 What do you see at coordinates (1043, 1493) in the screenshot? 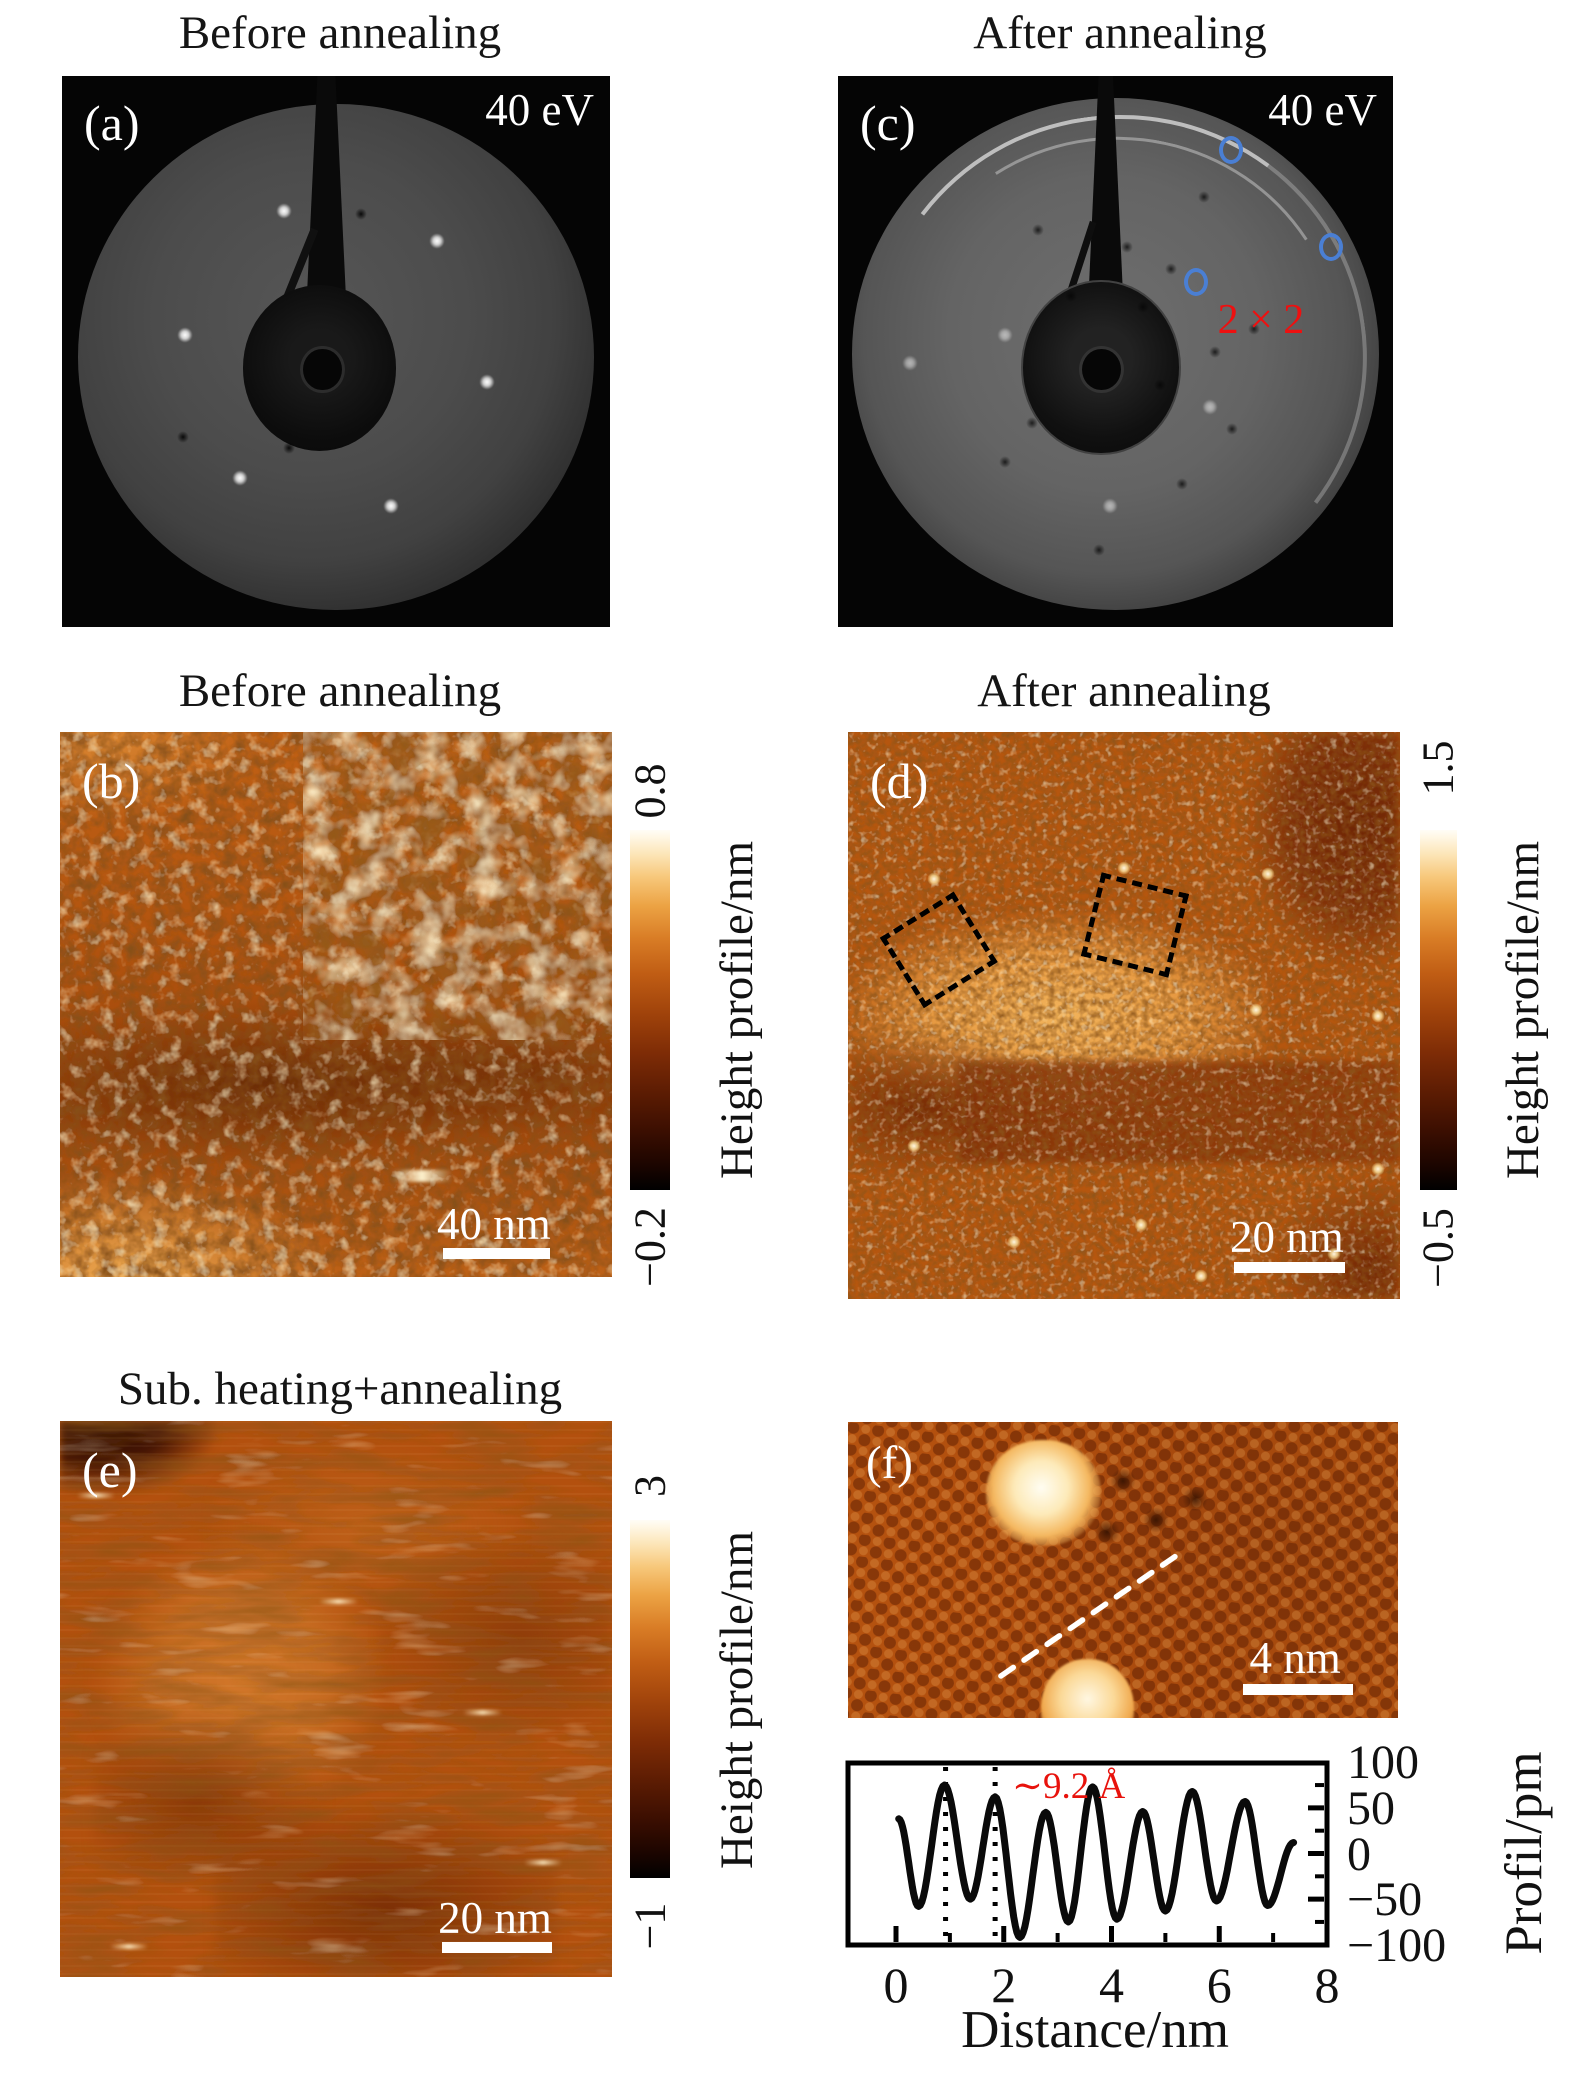
I see `bright-adsorbate-blob` at bounding box center [1043, 1493].